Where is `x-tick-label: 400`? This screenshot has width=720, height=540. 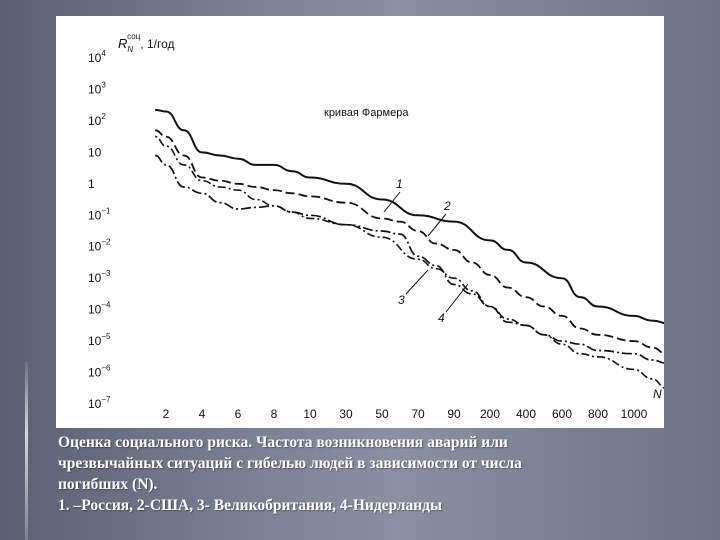 x-tick-label: 400 is located at coordinates (526, 414).